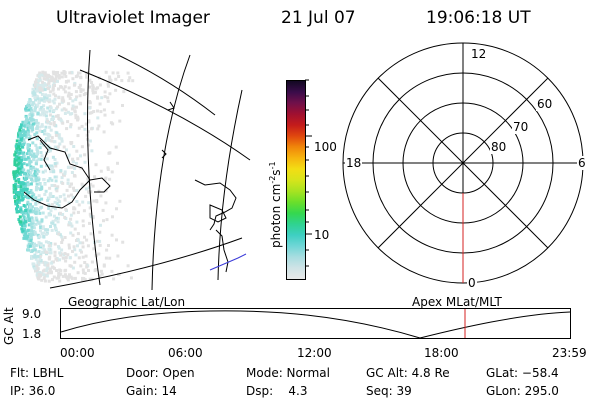  Describe the element at coordinates (94, 167) in the screenshot. I see `longitude-line` at that location.